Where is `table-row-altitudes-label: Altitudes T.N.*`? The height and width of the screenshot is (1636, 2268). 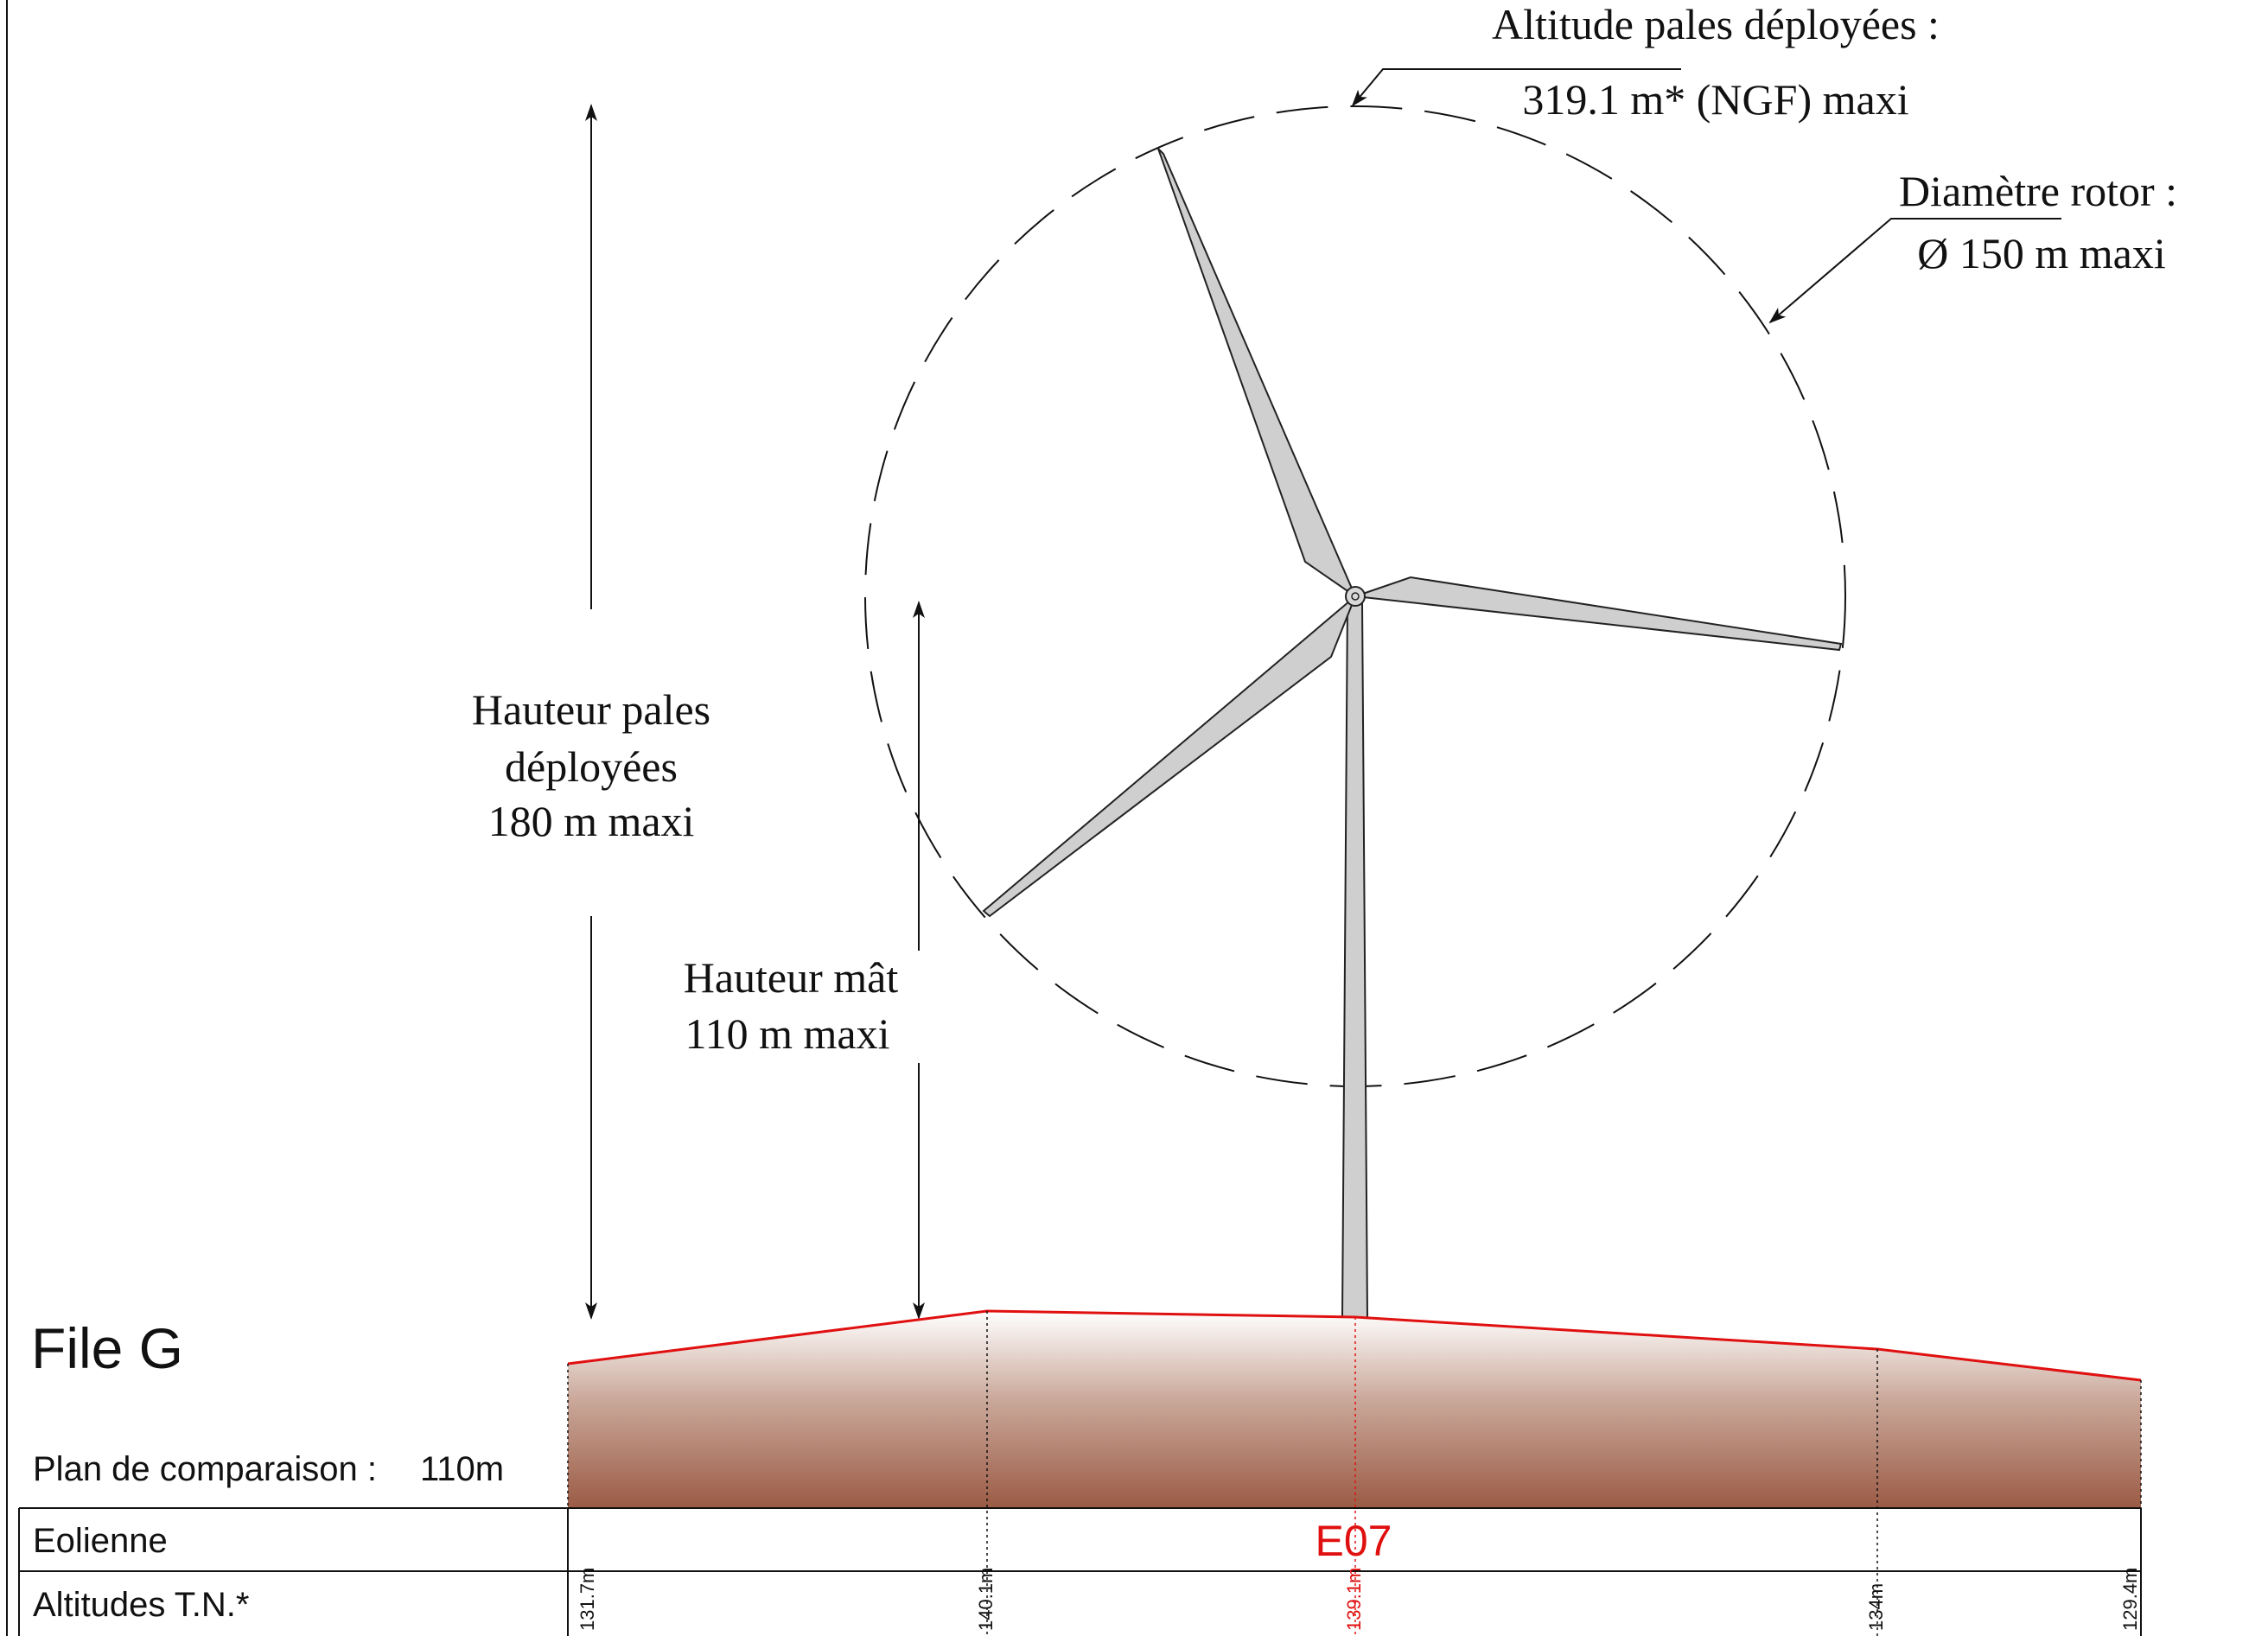
table-row-altitudes-label: Altitudes T.N.* is located at coordinates (141, 1605).